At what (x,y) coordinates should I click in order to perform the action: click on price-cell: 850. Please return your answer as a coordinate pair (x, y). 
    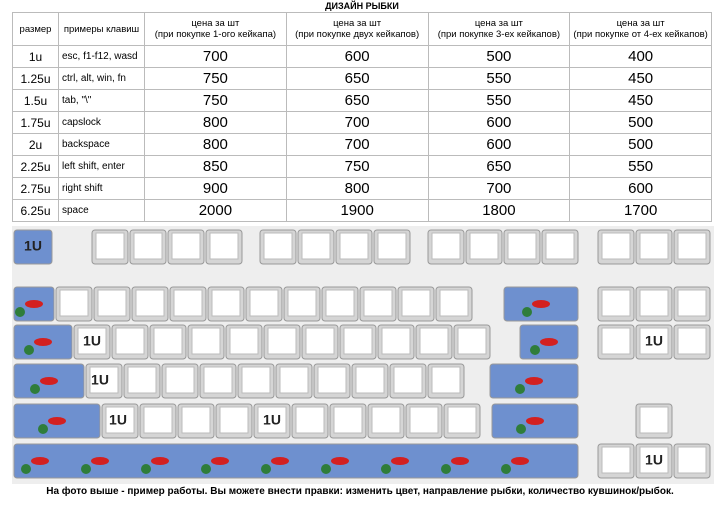
    Looking at the image, I should click on (215, 166).